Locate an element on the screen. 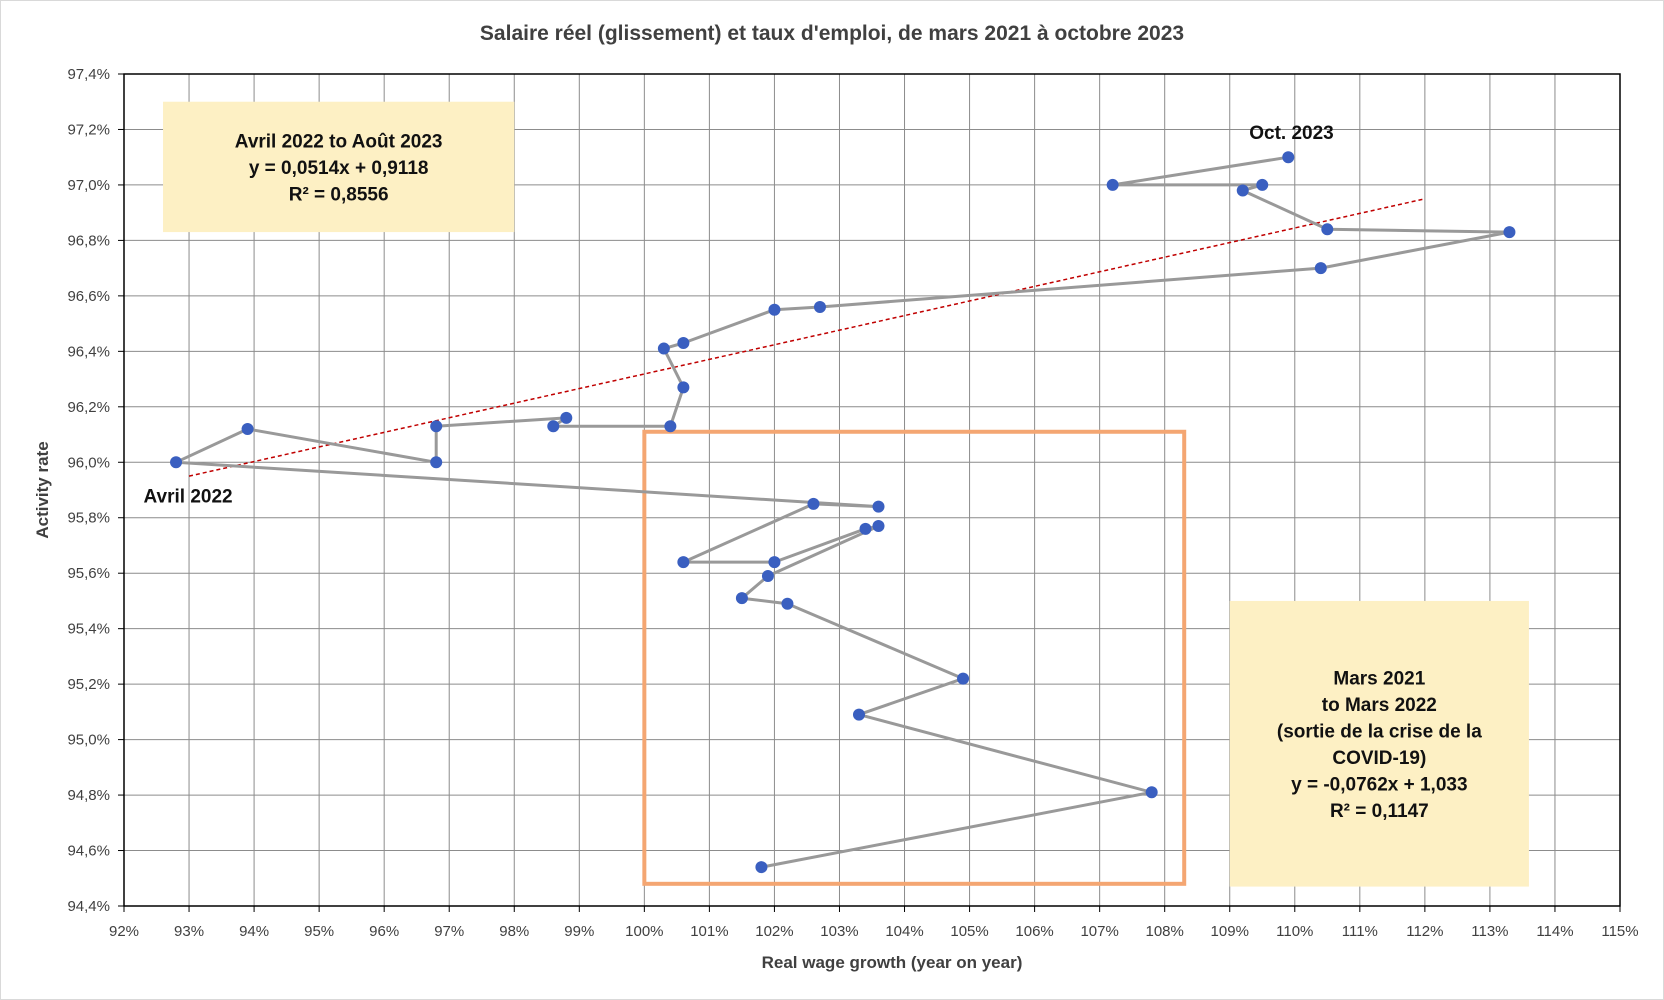 This screenshot has height=1000, width=1664. y-tick-label: 95,8% is located at coordinates (88, 518).